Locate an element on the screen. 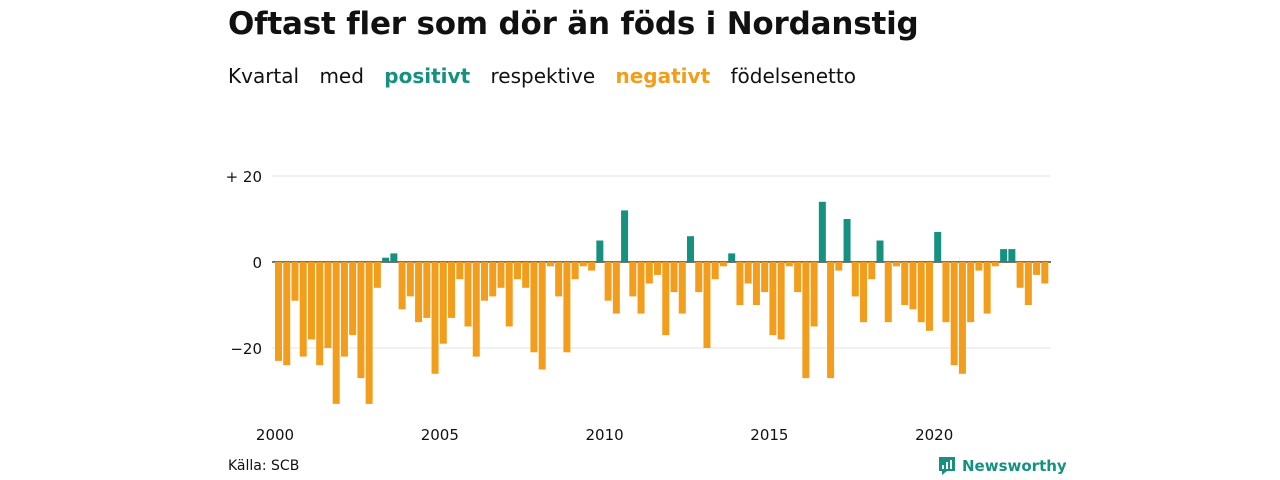 The width and height of the screenshot is (1280, 480). bar-2008Q3 is located at coordinates (559, 279).